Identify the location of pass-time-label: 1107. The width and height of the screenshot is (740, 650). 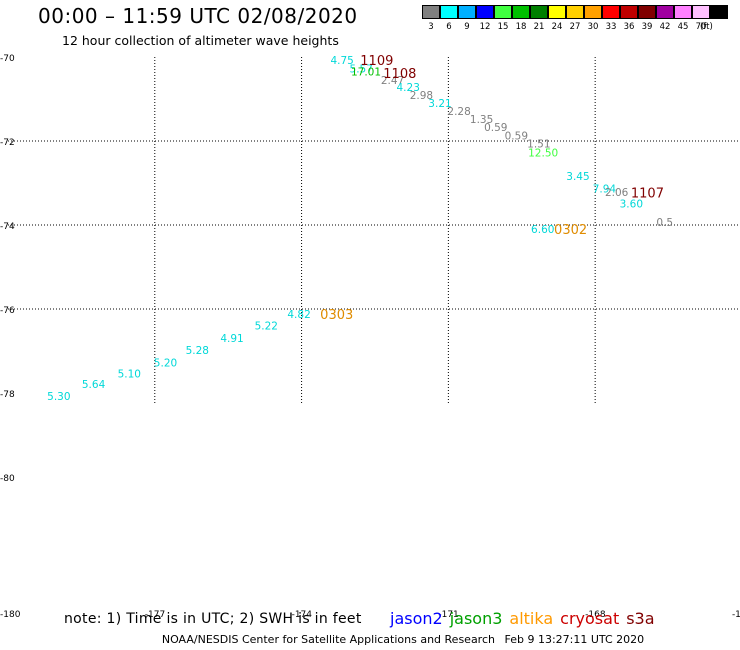
(647, 194).